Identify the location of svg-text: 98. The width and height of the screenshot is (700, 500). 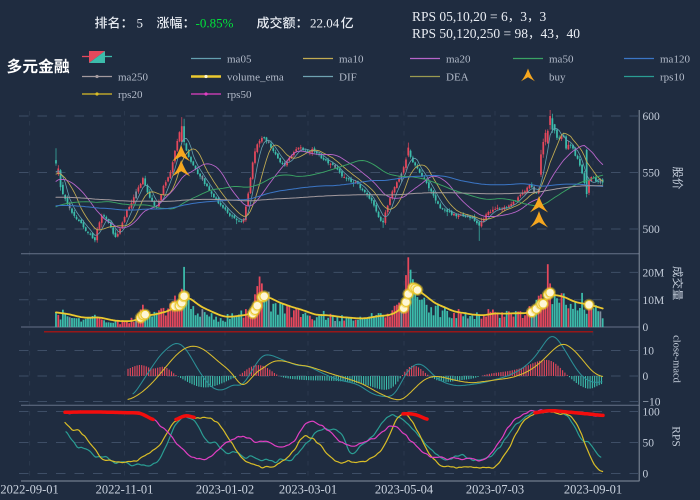
(522, 33).